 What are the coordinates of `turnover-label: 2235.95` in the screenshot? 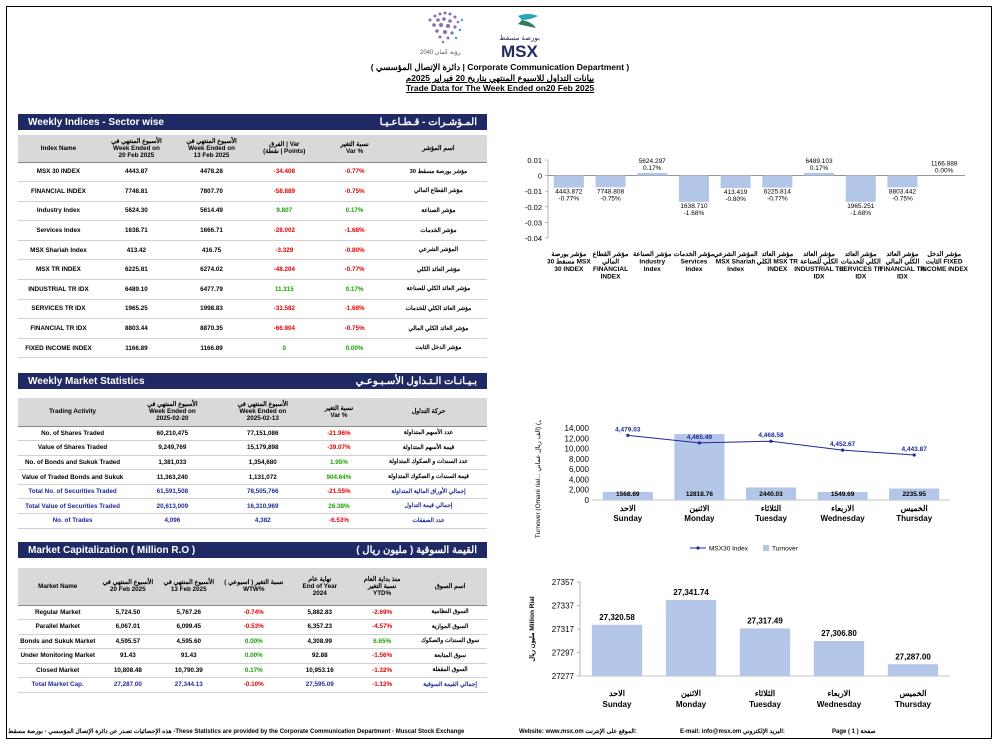 It's located at (914, 494).